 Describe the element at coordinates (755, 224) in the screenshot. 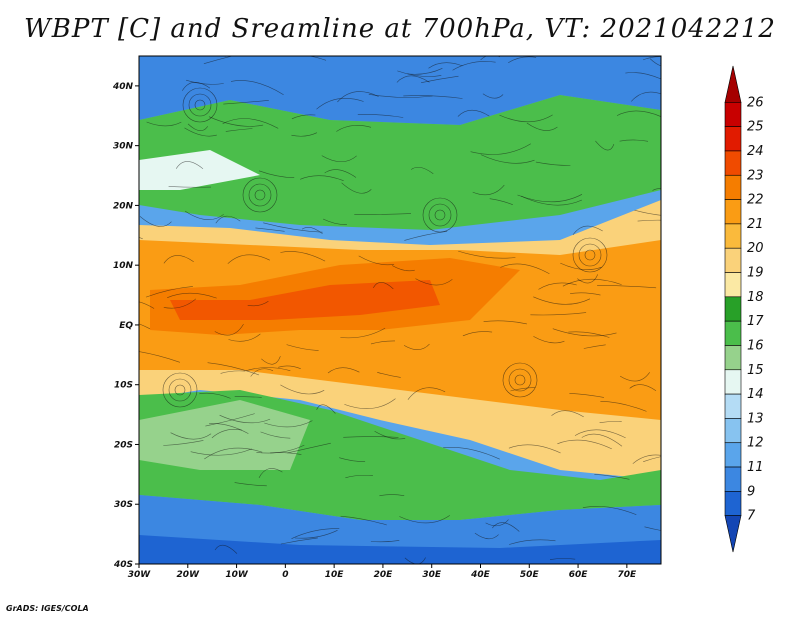

I see `colorbar-label: 21` at that location.